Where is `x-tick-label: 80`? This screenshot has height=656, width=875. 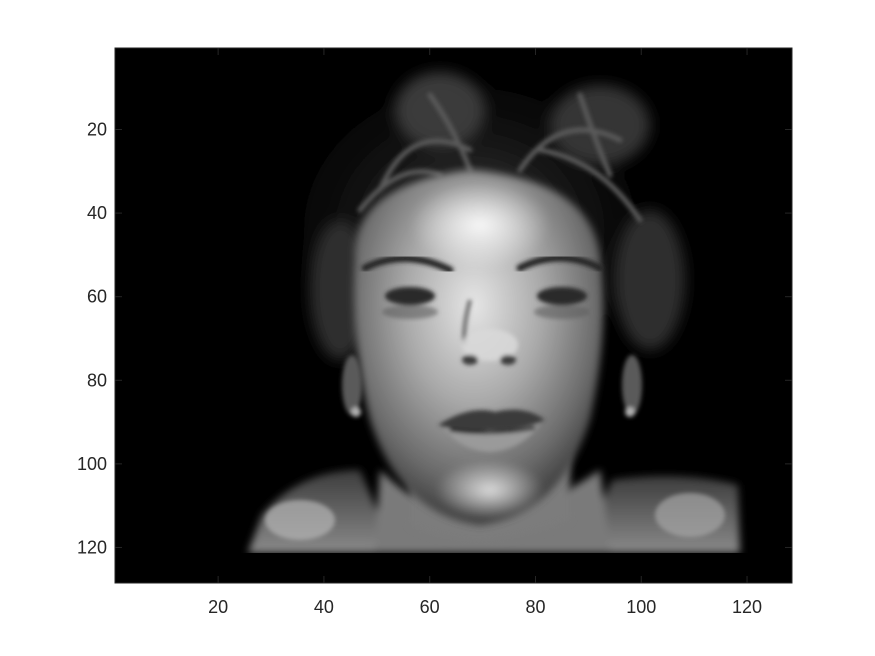 x-tick-label: 80 is located at coordinates (535, 607).